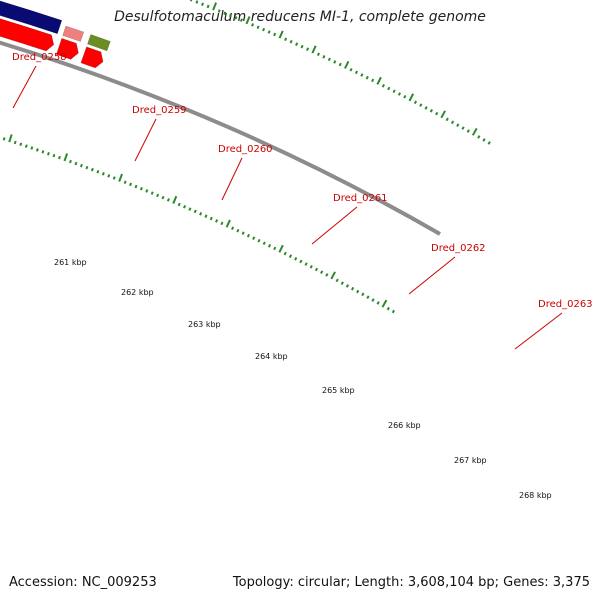  What do you see at coordinates (565, 304) in the screenshot?
I see `gene-label: Dred_0263` at bounding box center [565, 304].